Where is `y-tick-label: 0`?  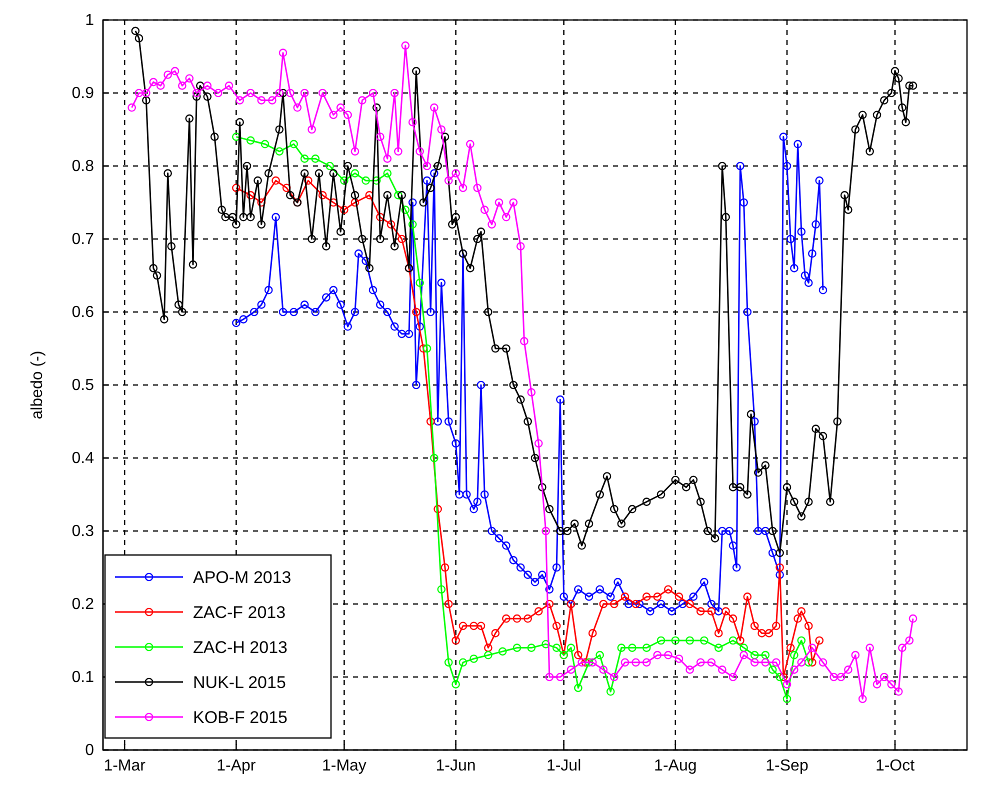 y-tick-label: 0 is located at coordinates (89, 751).